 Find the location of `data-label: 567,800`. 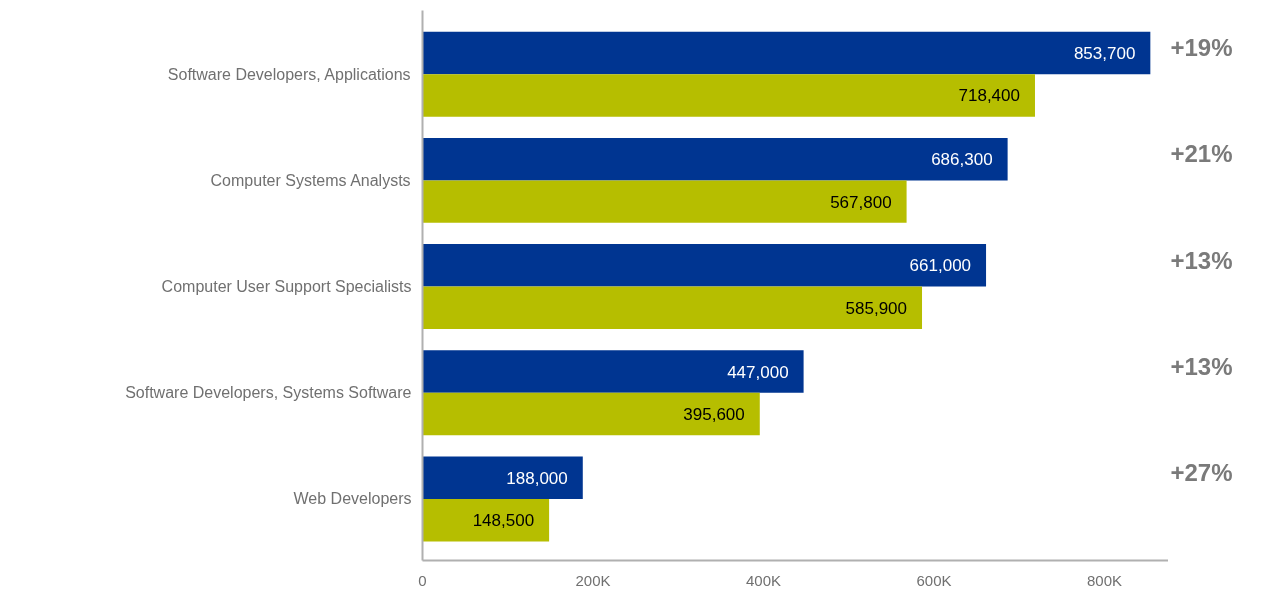

data-label: 567,800 is located at coordinates (861, 202).